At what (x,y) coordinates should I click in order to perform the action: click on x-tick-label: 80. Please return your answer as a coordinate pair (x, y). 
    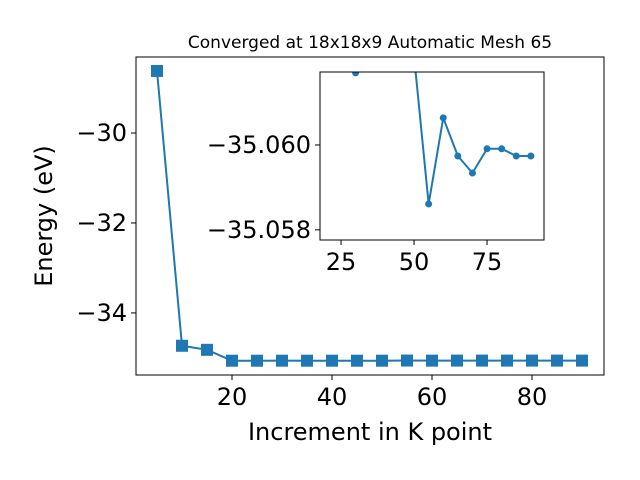
    Looking at the image, I should click on (532, 397).